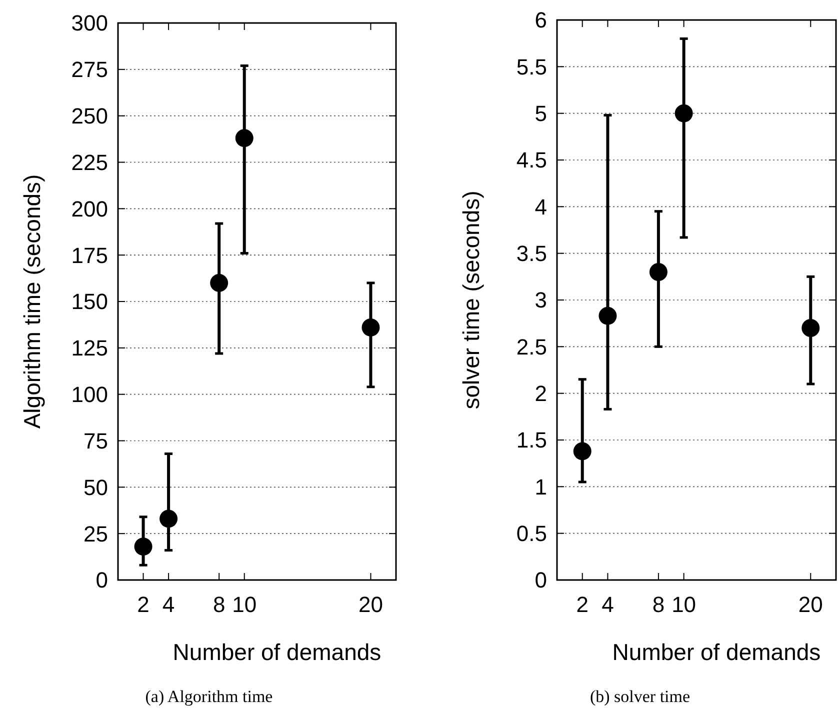 This screenshot has height=713, width=838. What do you see at coordinates (89, 209) in the screenshot?
I see `y-tick-label: 200` at bounding box center [89, 209].